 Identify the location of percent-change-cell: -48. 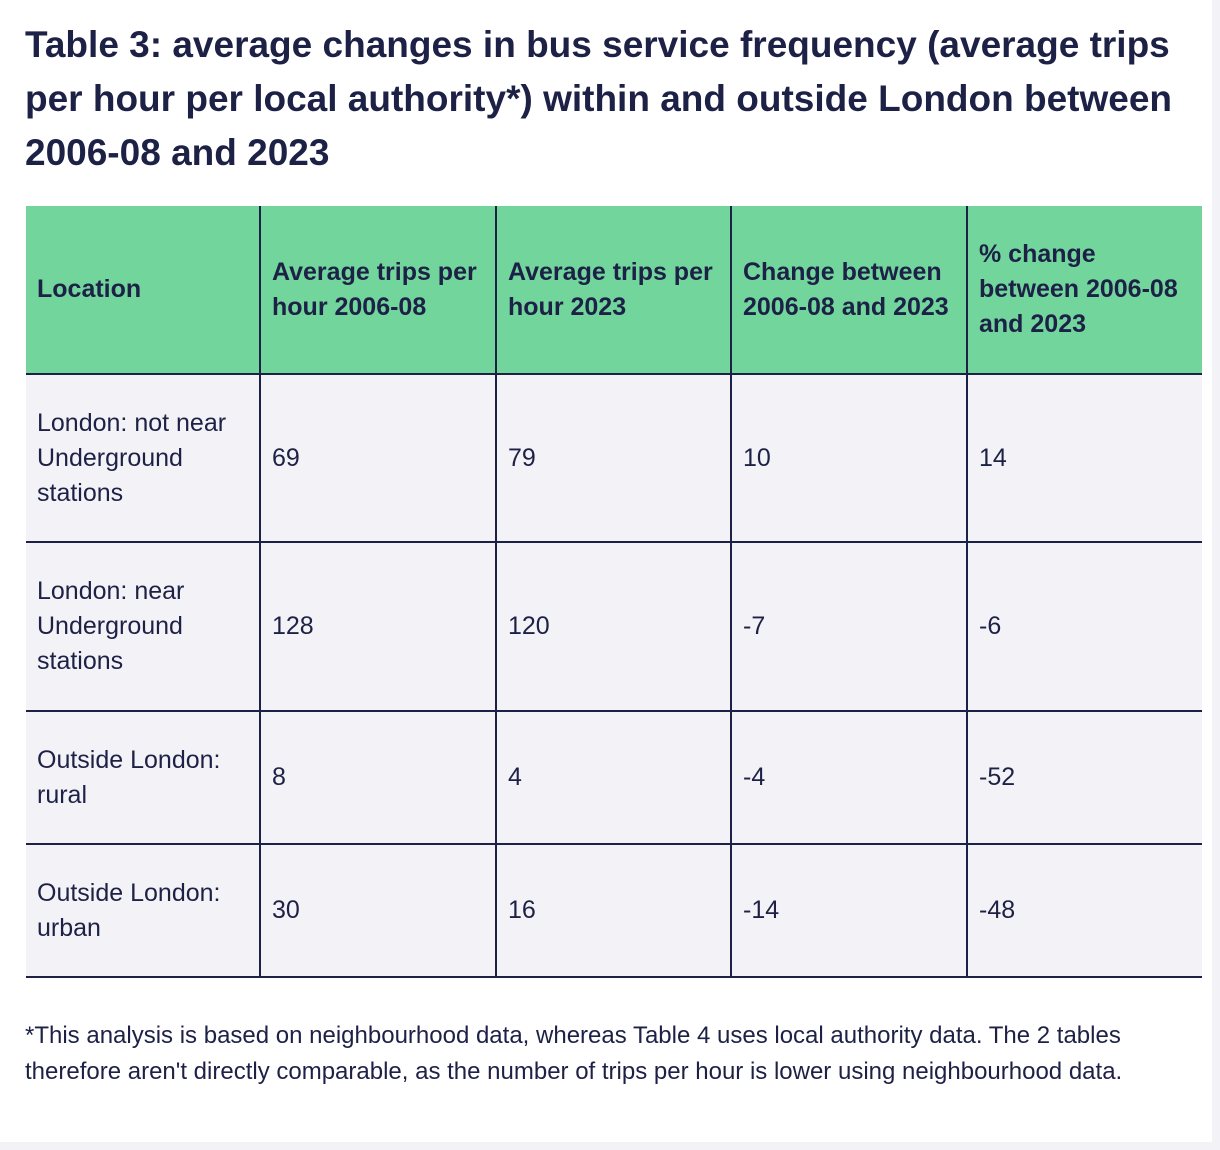
(1084, 911).